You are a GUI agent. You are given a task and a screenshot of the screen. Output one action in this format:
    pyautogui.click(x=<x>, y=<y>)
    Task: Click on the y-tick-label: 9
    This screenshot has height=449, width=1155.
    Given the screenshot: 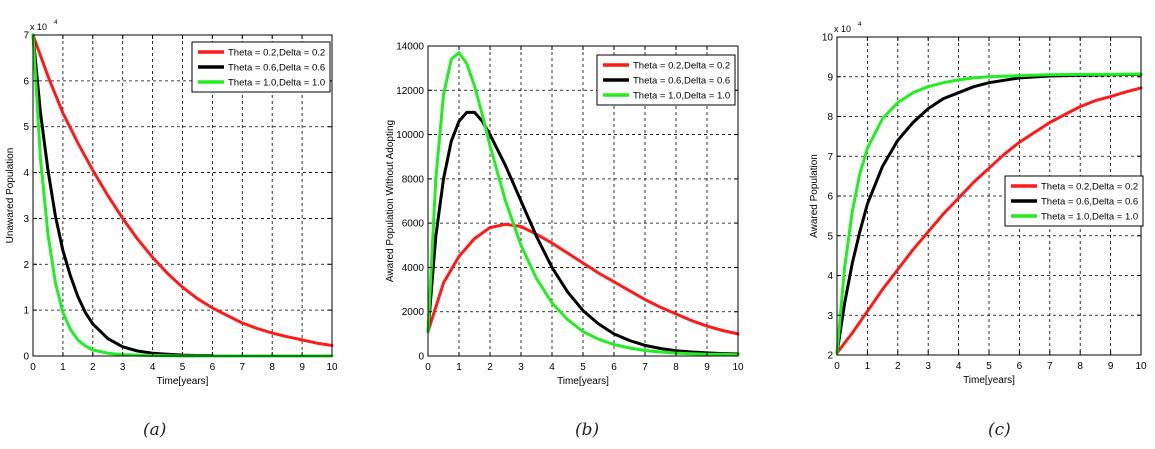 What is the action you would take?
    pyautogui.click(x=830, y=77)
    